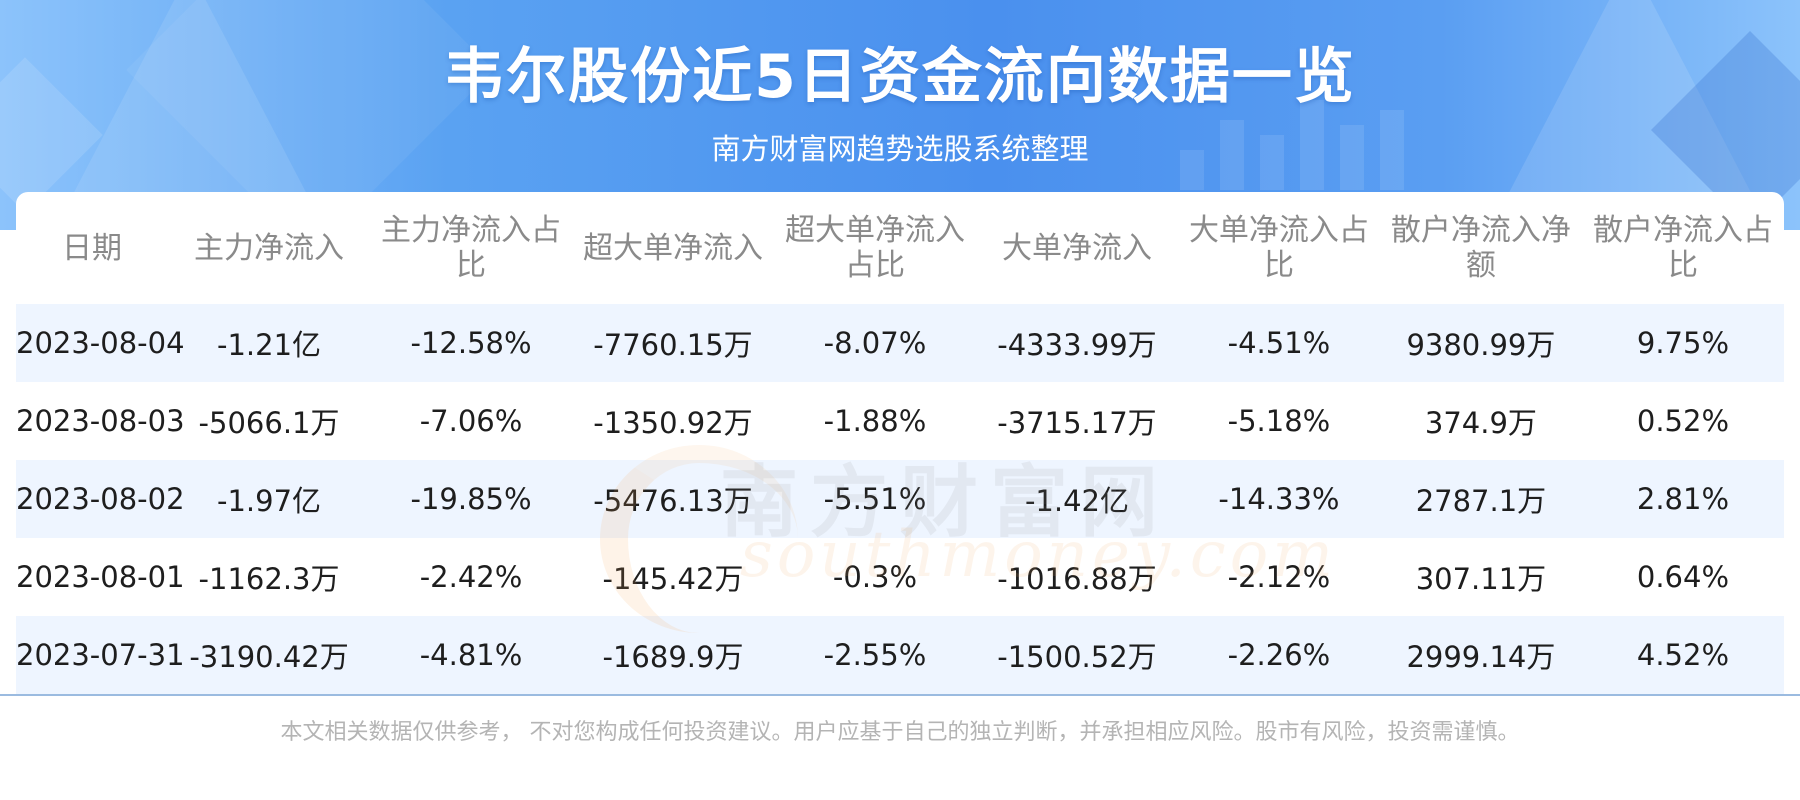 The width and height of the screenshot is (1800, 800). I want to click on column-header-large-order-net-inflow-ratio: 大单净流入占比, so click(1278, 248).